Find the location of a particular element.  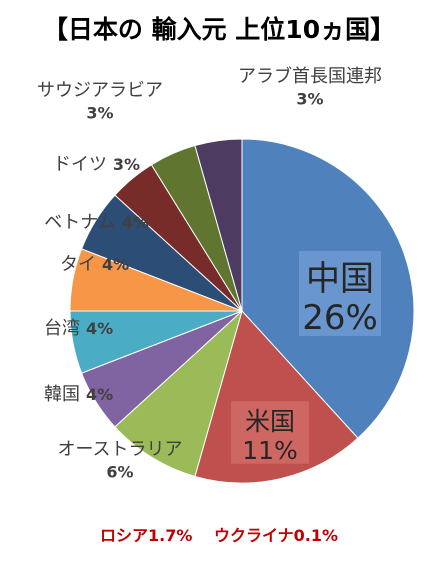

slice-name-label: アラブ首長国連邦 is located at coordinates (310, 76).